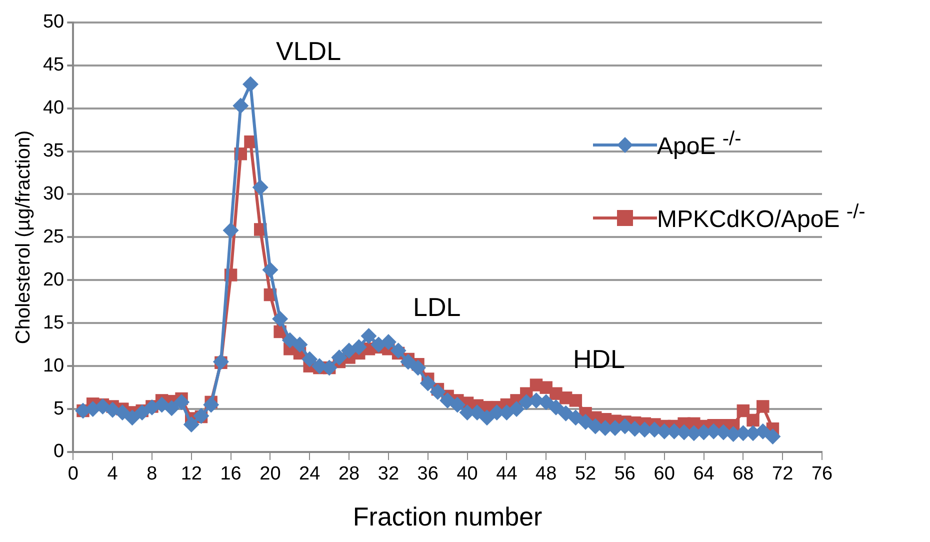  What do you see at coordinates (546, 474) in the screenshot?
I see `x-tick-label: 48` at bounding box center [546, 474].